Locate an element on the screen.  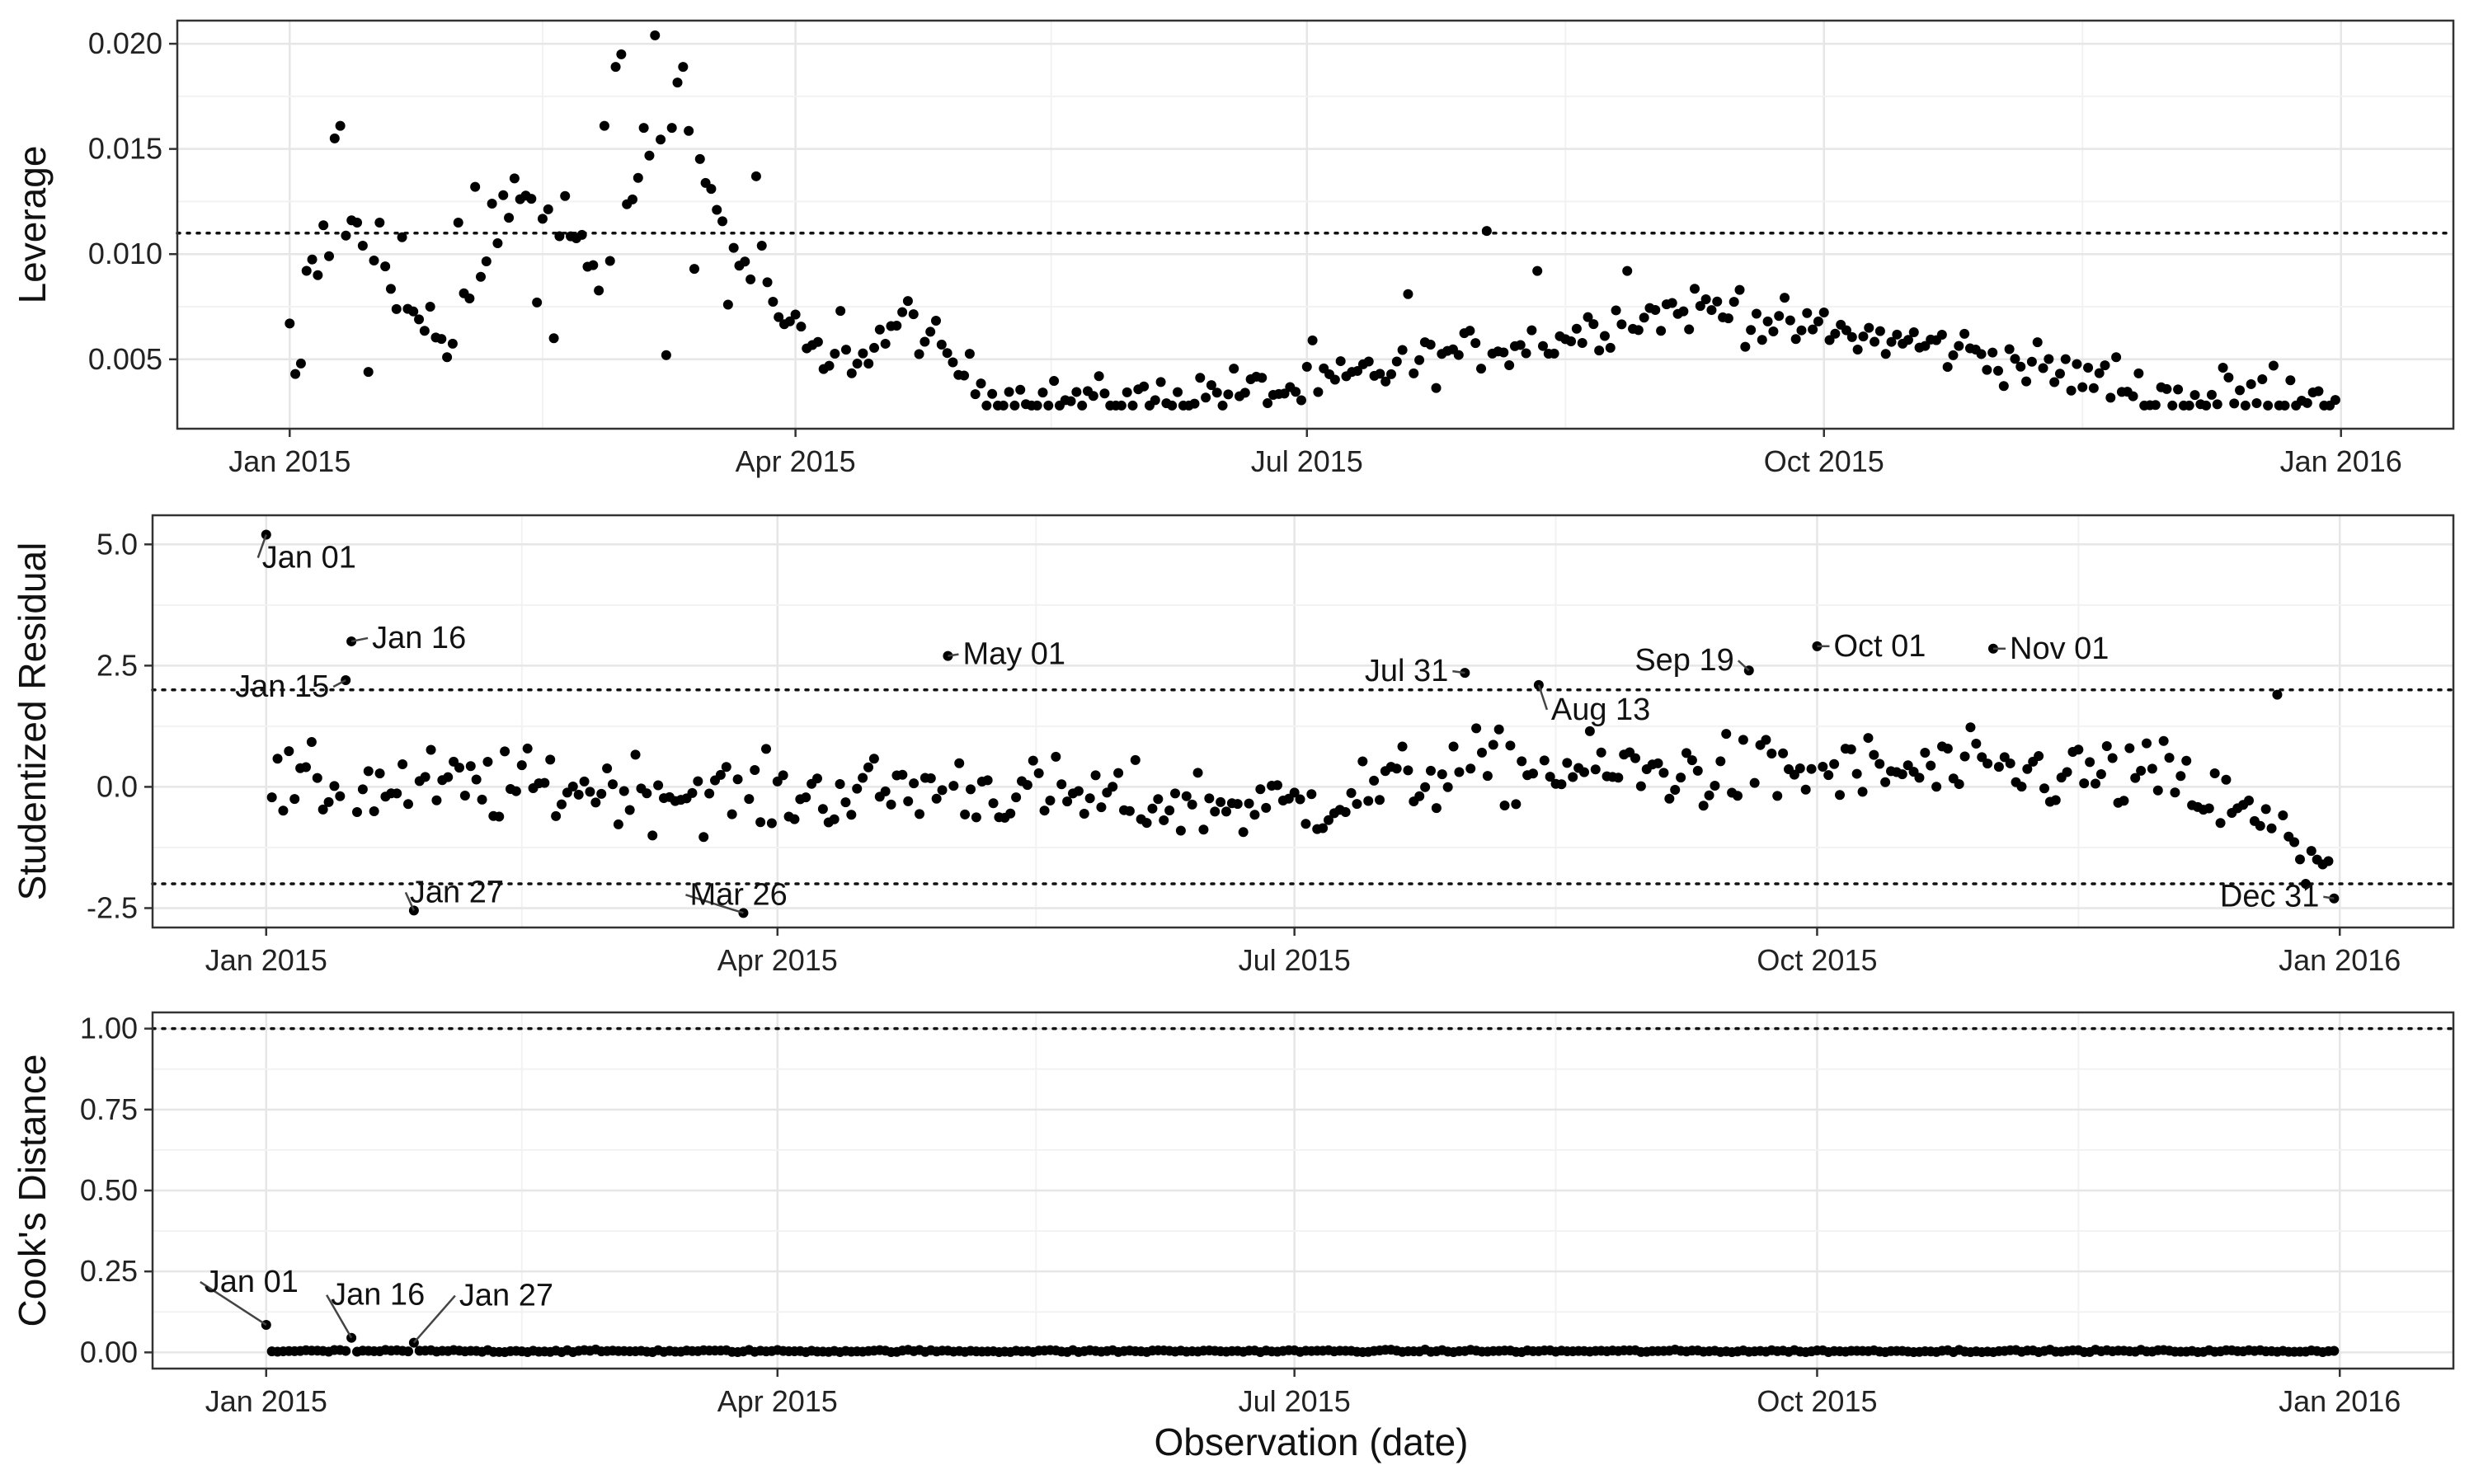
annotation-label: Mar 26 is located at coordinates (738, 894).